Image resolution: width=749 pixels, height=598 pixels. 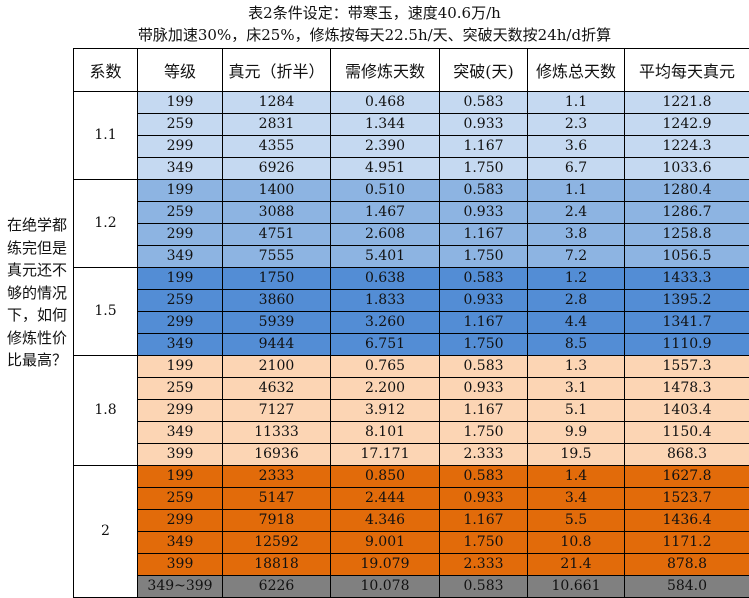 What do you see at coordinates (277, 345) in the screenshot?
I see `zhenyuan-cell: 9444` at bounding box center [277, 345].